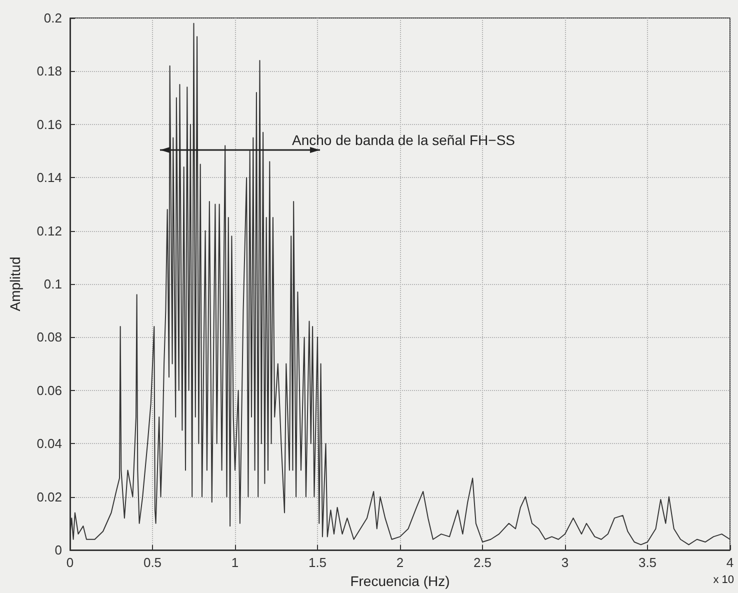 This screenshot has width=738, height=593. Describe the element at coordinates (15, 284) in the screenshot. I see `y-axis-title: Amplitud` at that location.